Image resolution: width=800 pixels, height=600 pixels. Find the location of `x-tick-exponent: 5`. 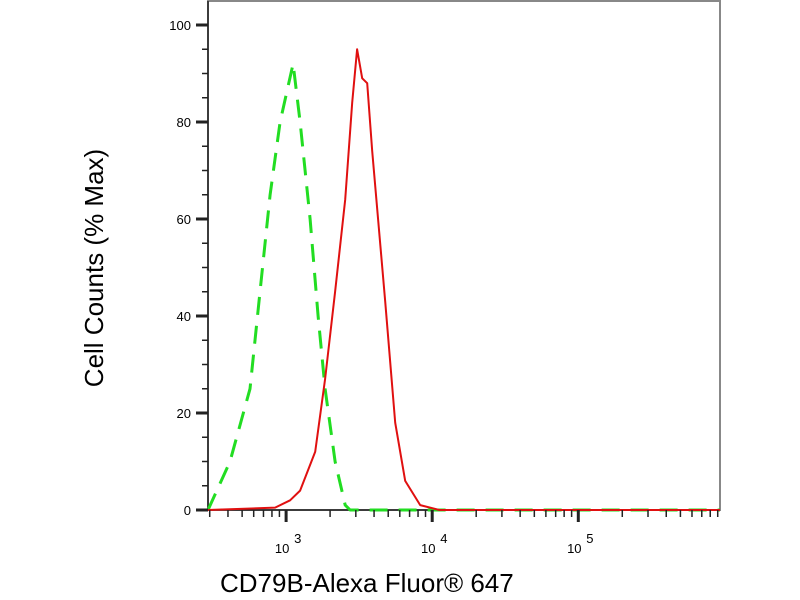

x-tick-exponent: 5 is located at coordinates (589, 538).